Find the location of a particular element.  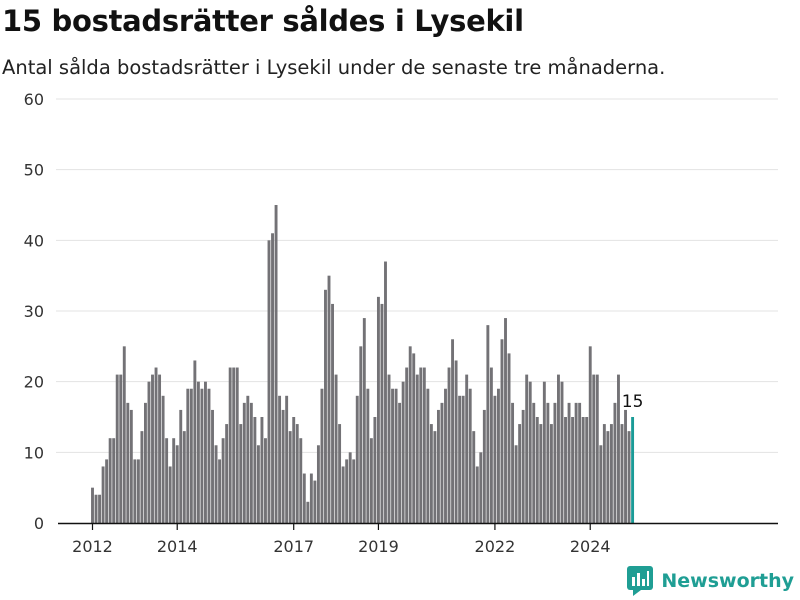

chart-title: 15 bostadsrätter såldes i Lysekil is located at coordinates (263, 21).